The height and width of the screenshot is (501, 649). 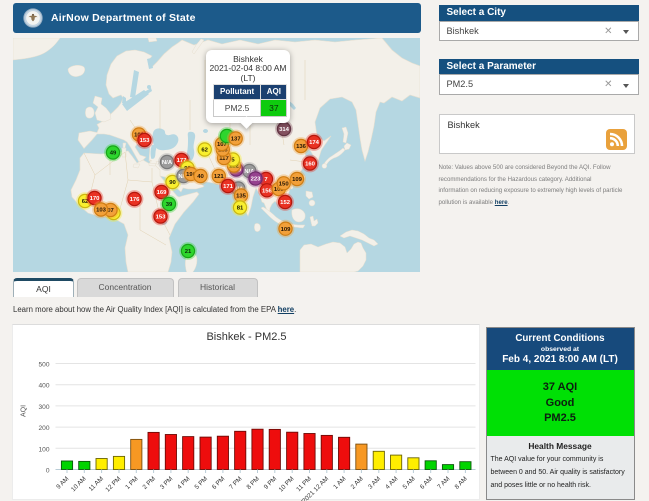 I want to click on svg-text: 107, so click(x=222, y=145).